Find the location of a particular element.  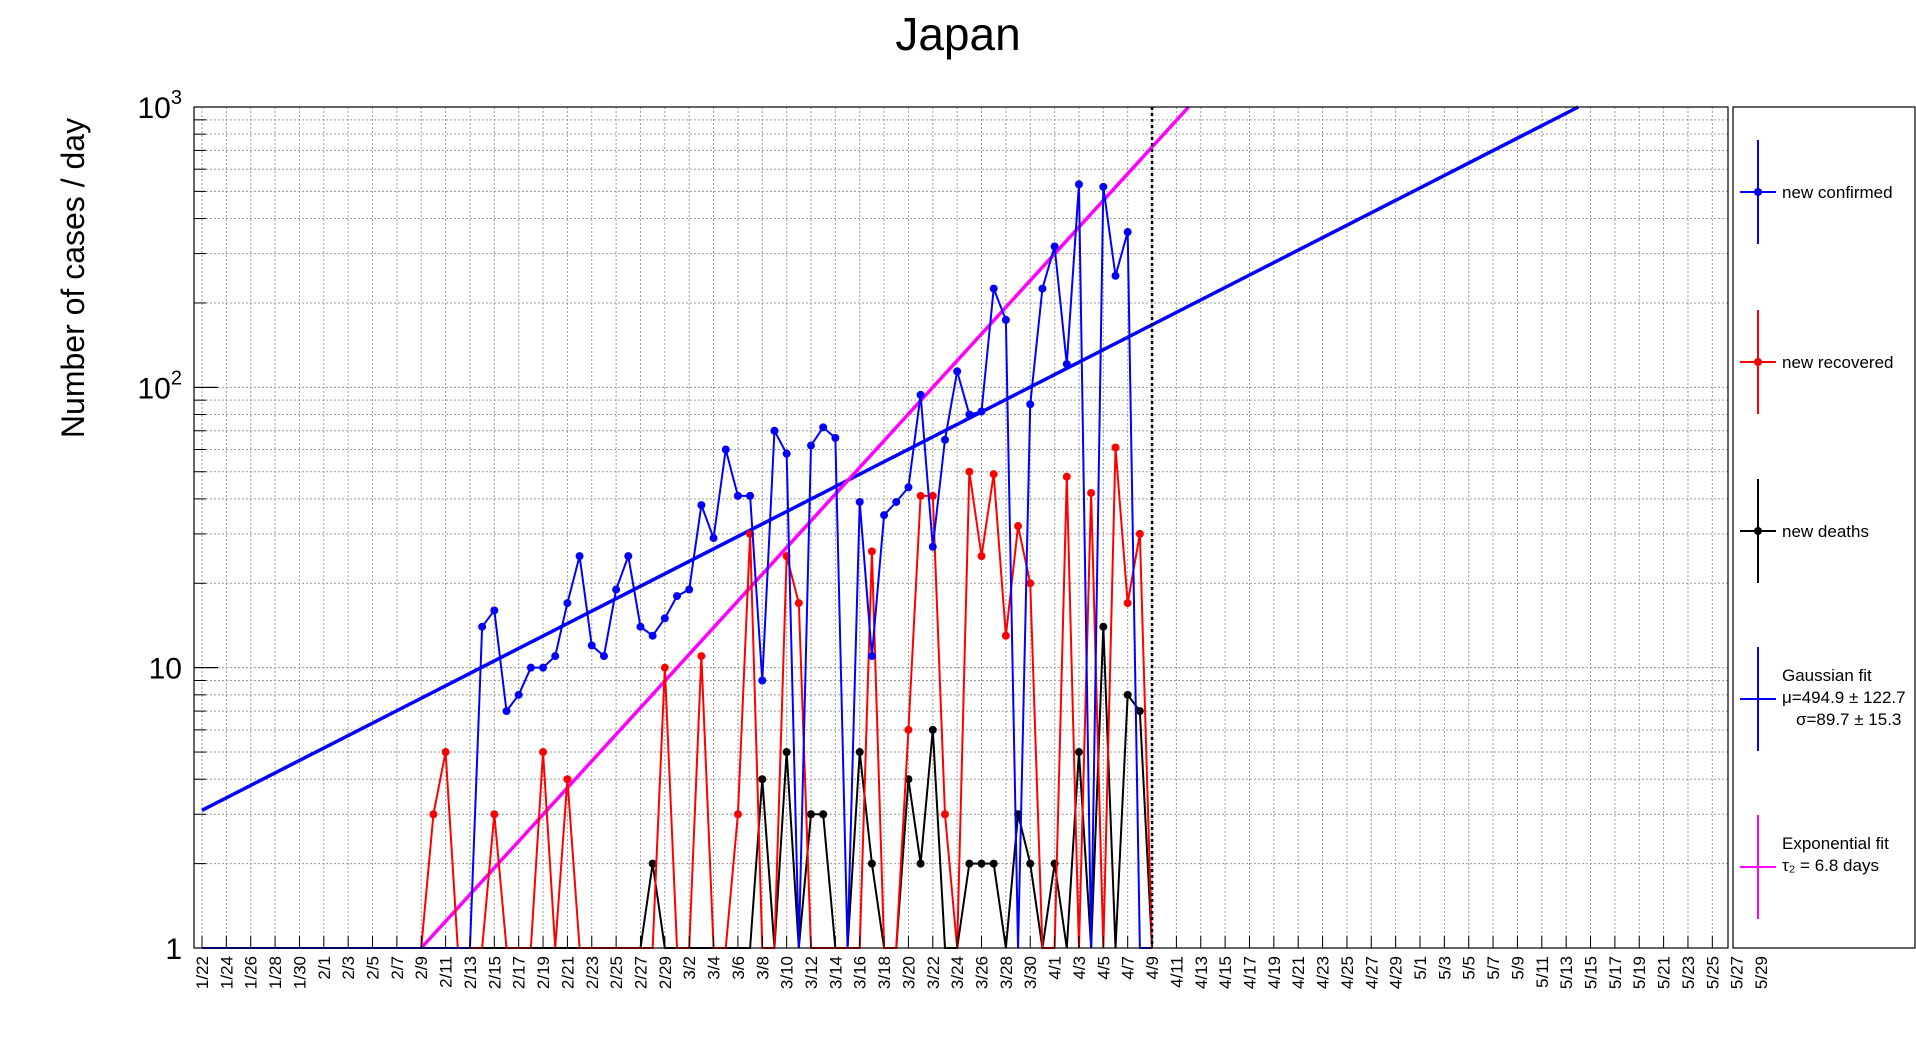

x-tick-label: 2/27 is located at coordinates (640, 972).